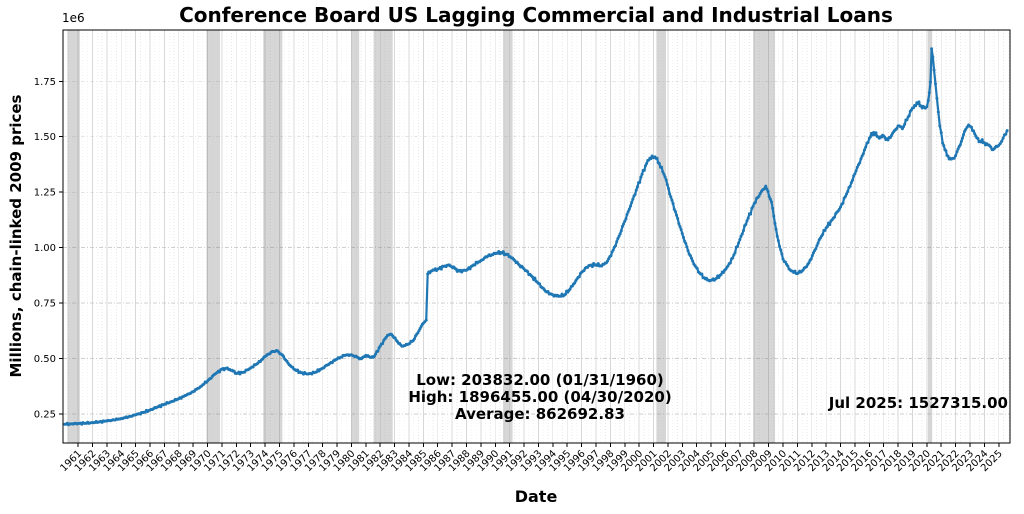 The height and width of the screenshot is (514, 1024). I want to click on x-axis-label: Date, so click(536, 496).